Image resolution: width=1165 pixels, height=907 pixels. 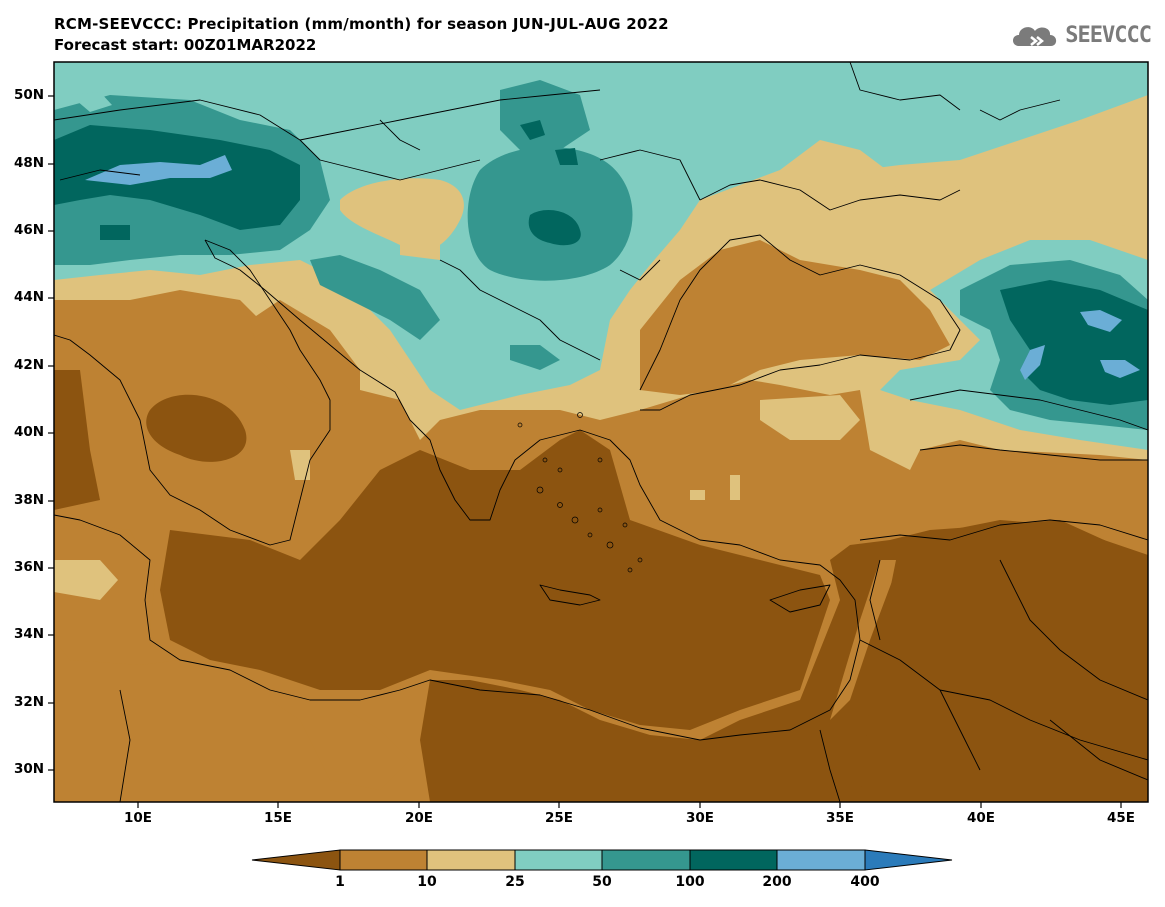 I want to click on lon-label: 45E, so click(x=1121, y=818).